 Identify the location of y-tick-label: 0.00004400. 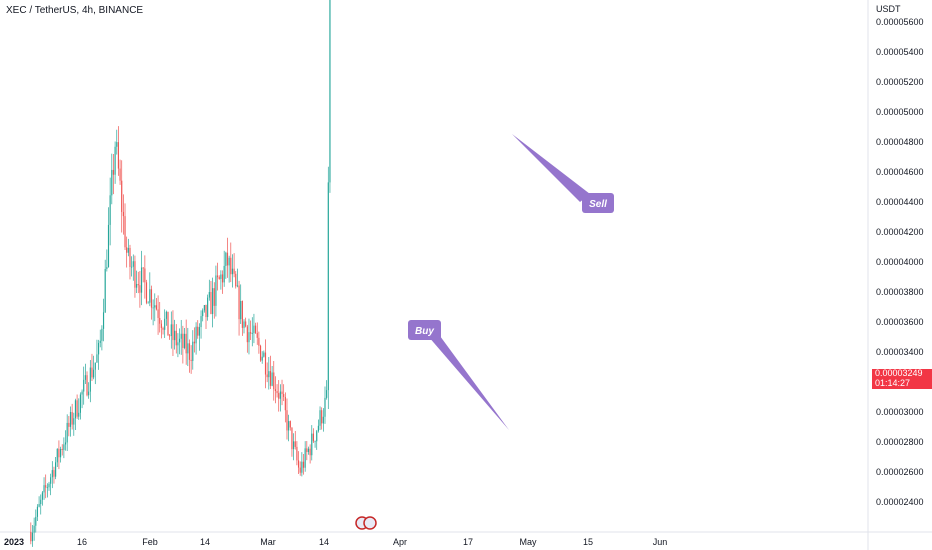
(900, 202).